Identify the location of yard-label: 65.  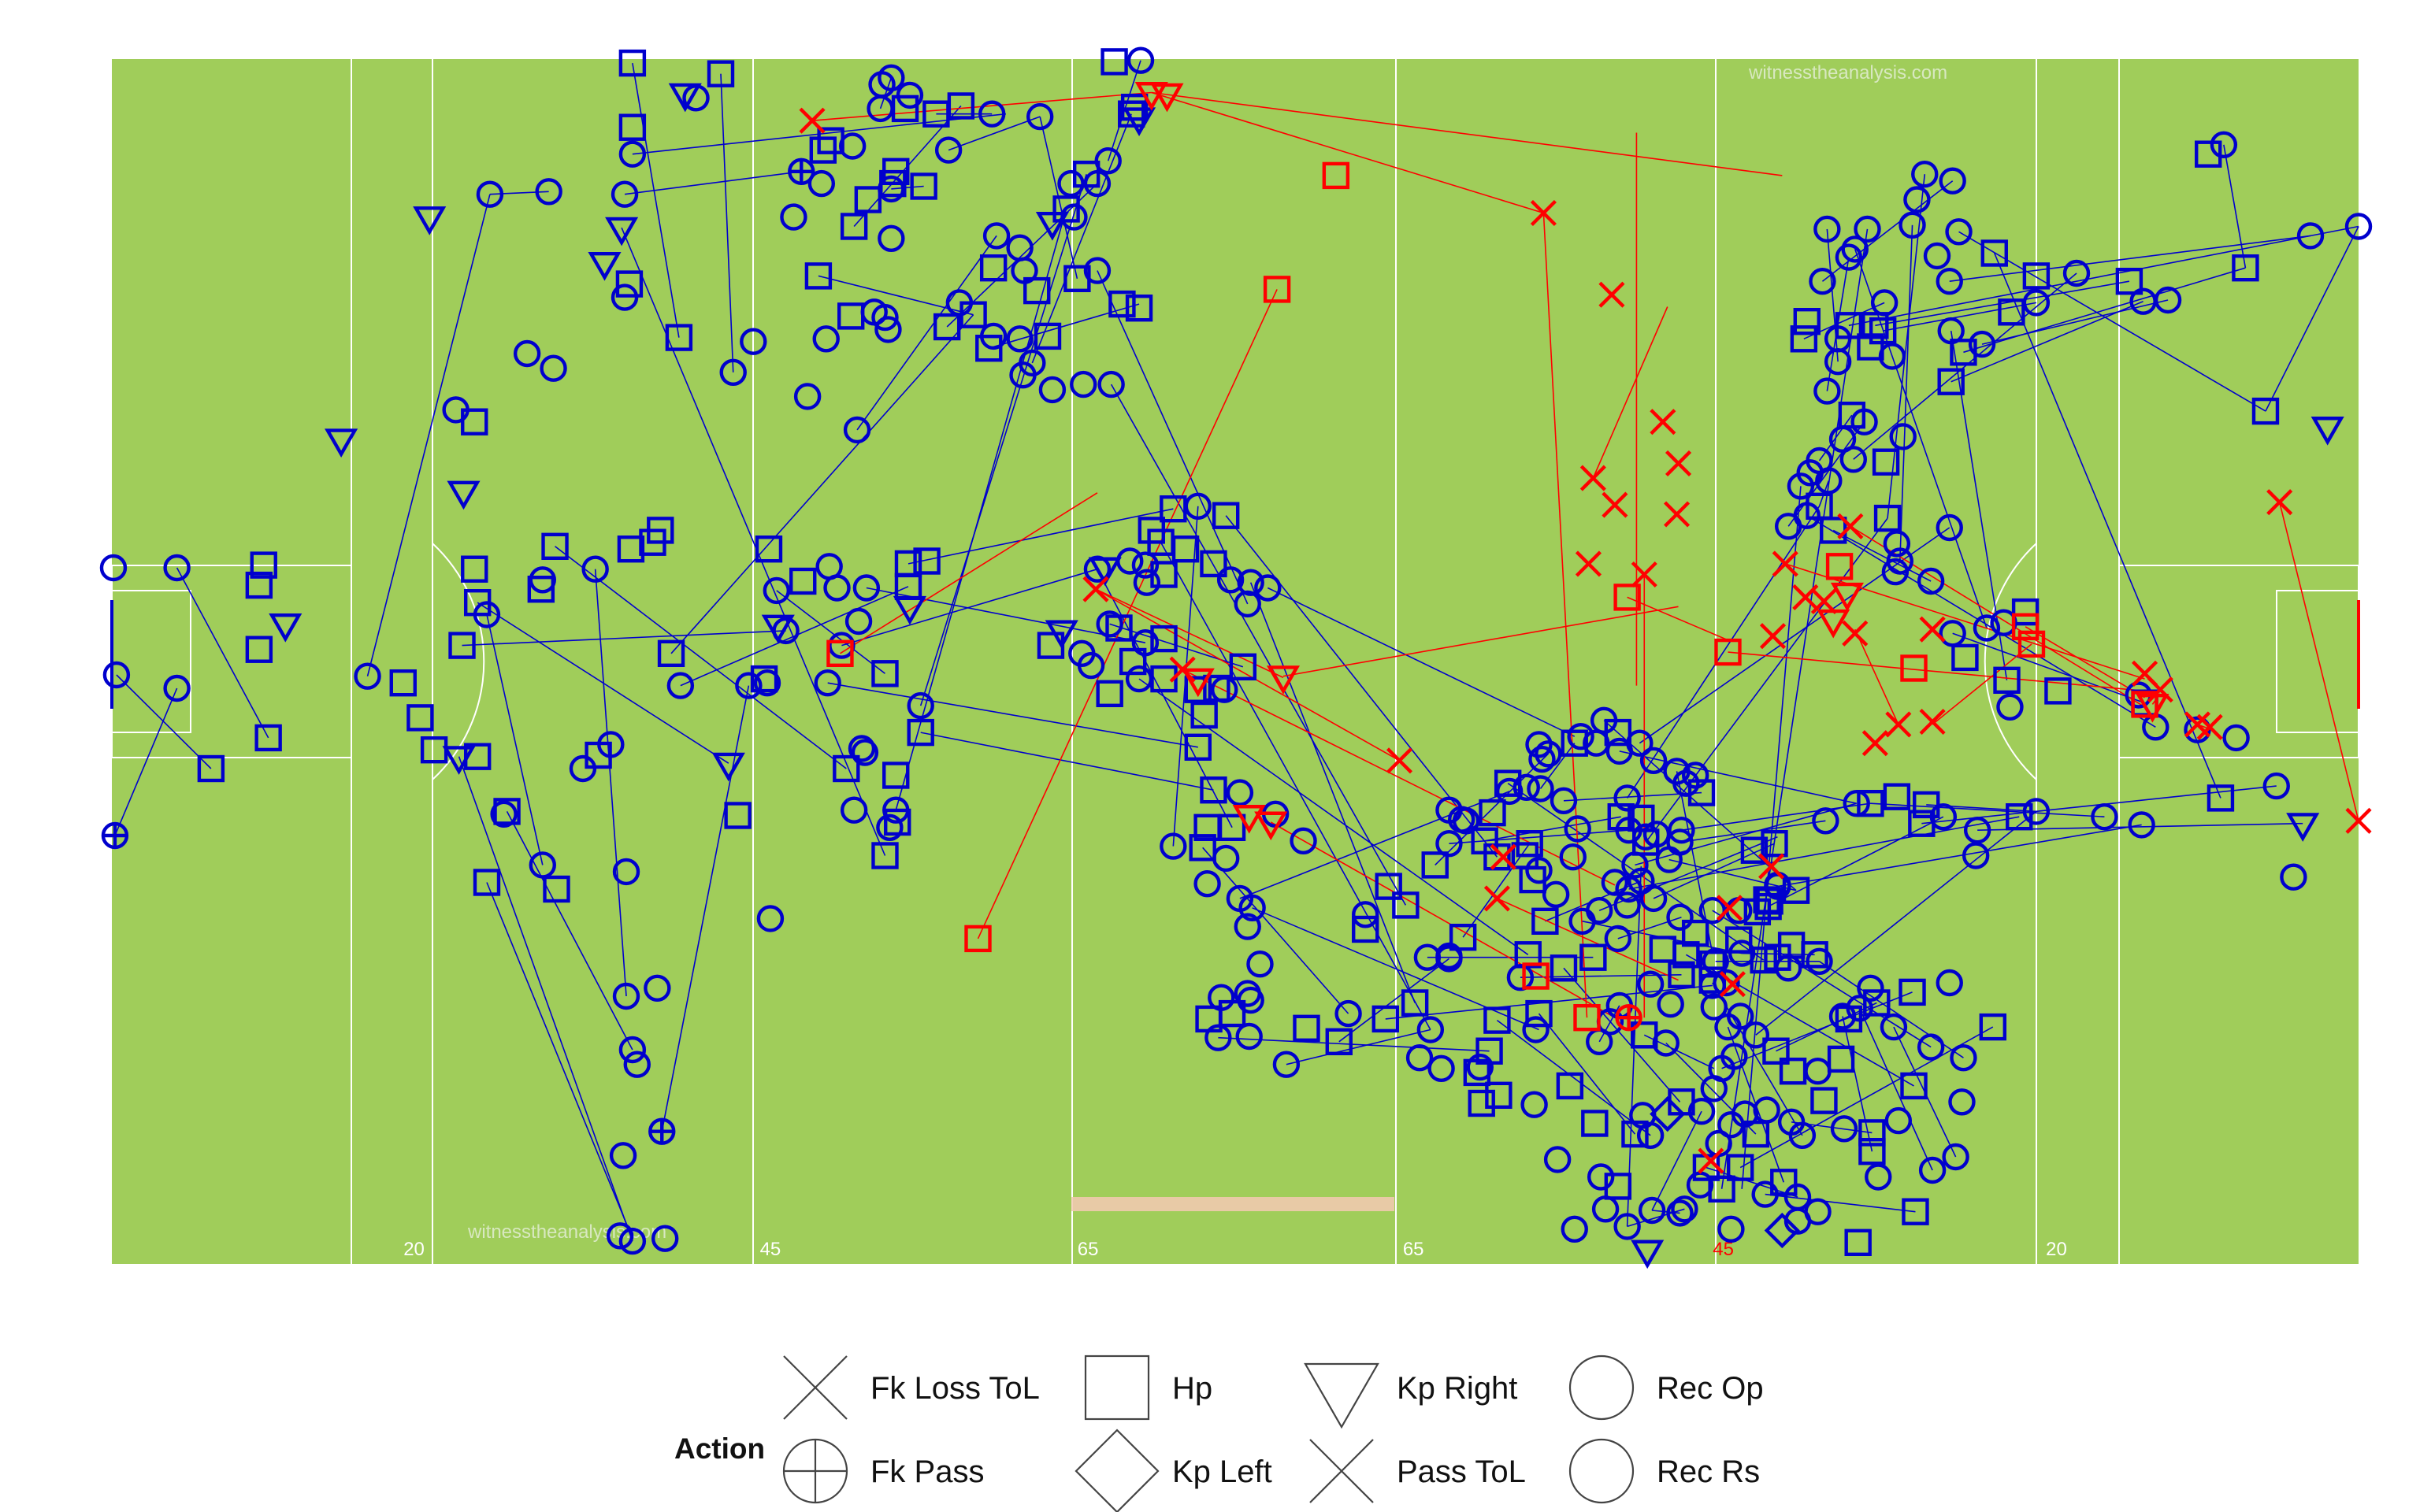
(1088, 1249).